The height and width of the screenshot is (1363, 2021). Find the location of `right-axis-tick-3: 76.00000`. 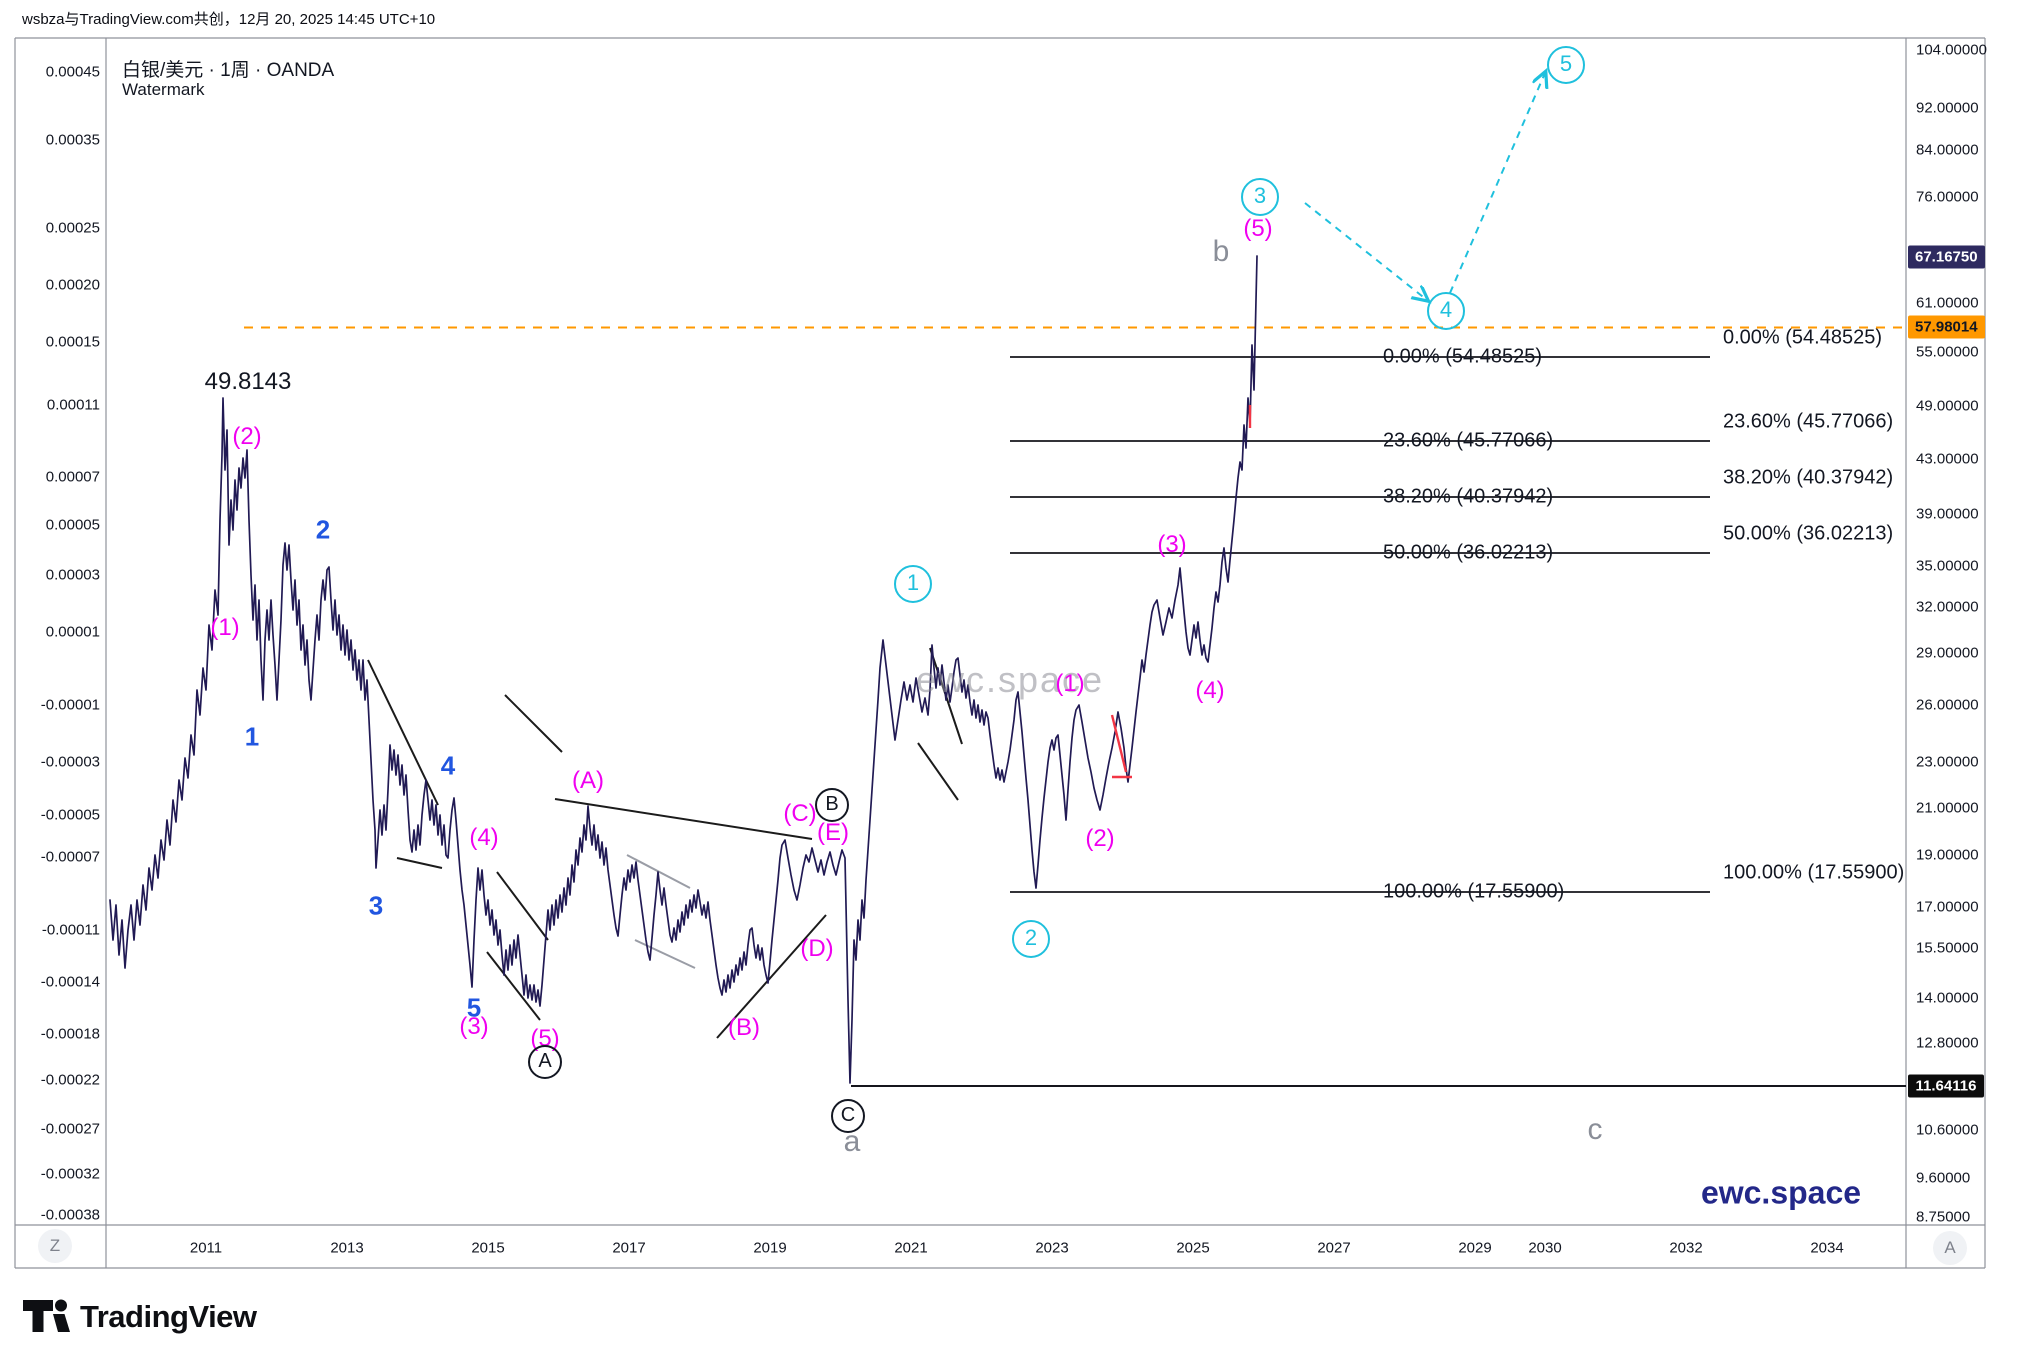

right-axis-tick-3: 76.00000 is located at coordinates (1947, 197).